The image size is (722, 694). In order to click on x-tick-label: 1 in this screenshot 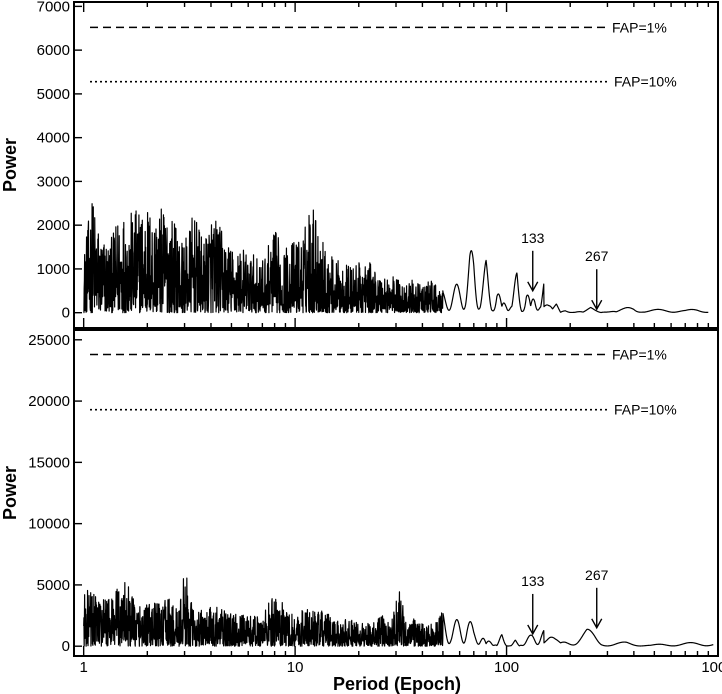, I will do `click(84, 667)`.